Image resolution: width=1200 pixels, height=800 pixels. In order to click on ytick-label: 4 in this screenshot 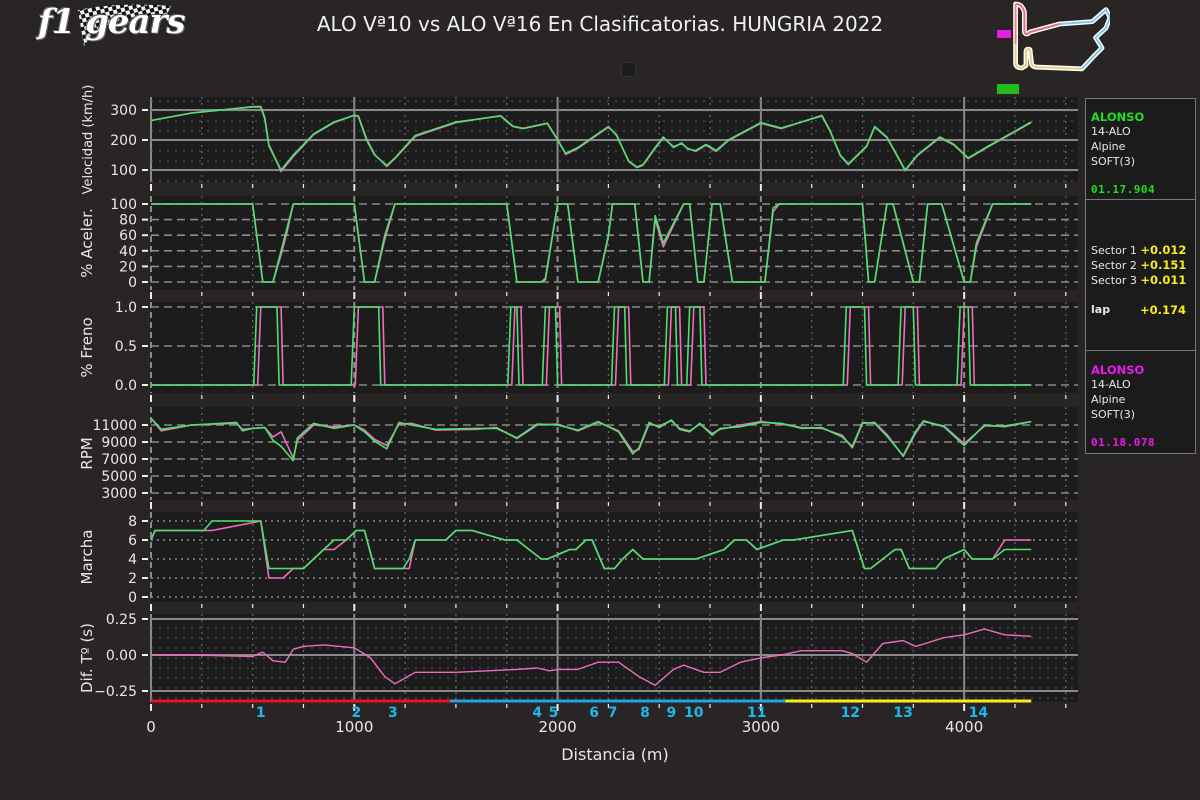, I will do `click(132, 560)`.